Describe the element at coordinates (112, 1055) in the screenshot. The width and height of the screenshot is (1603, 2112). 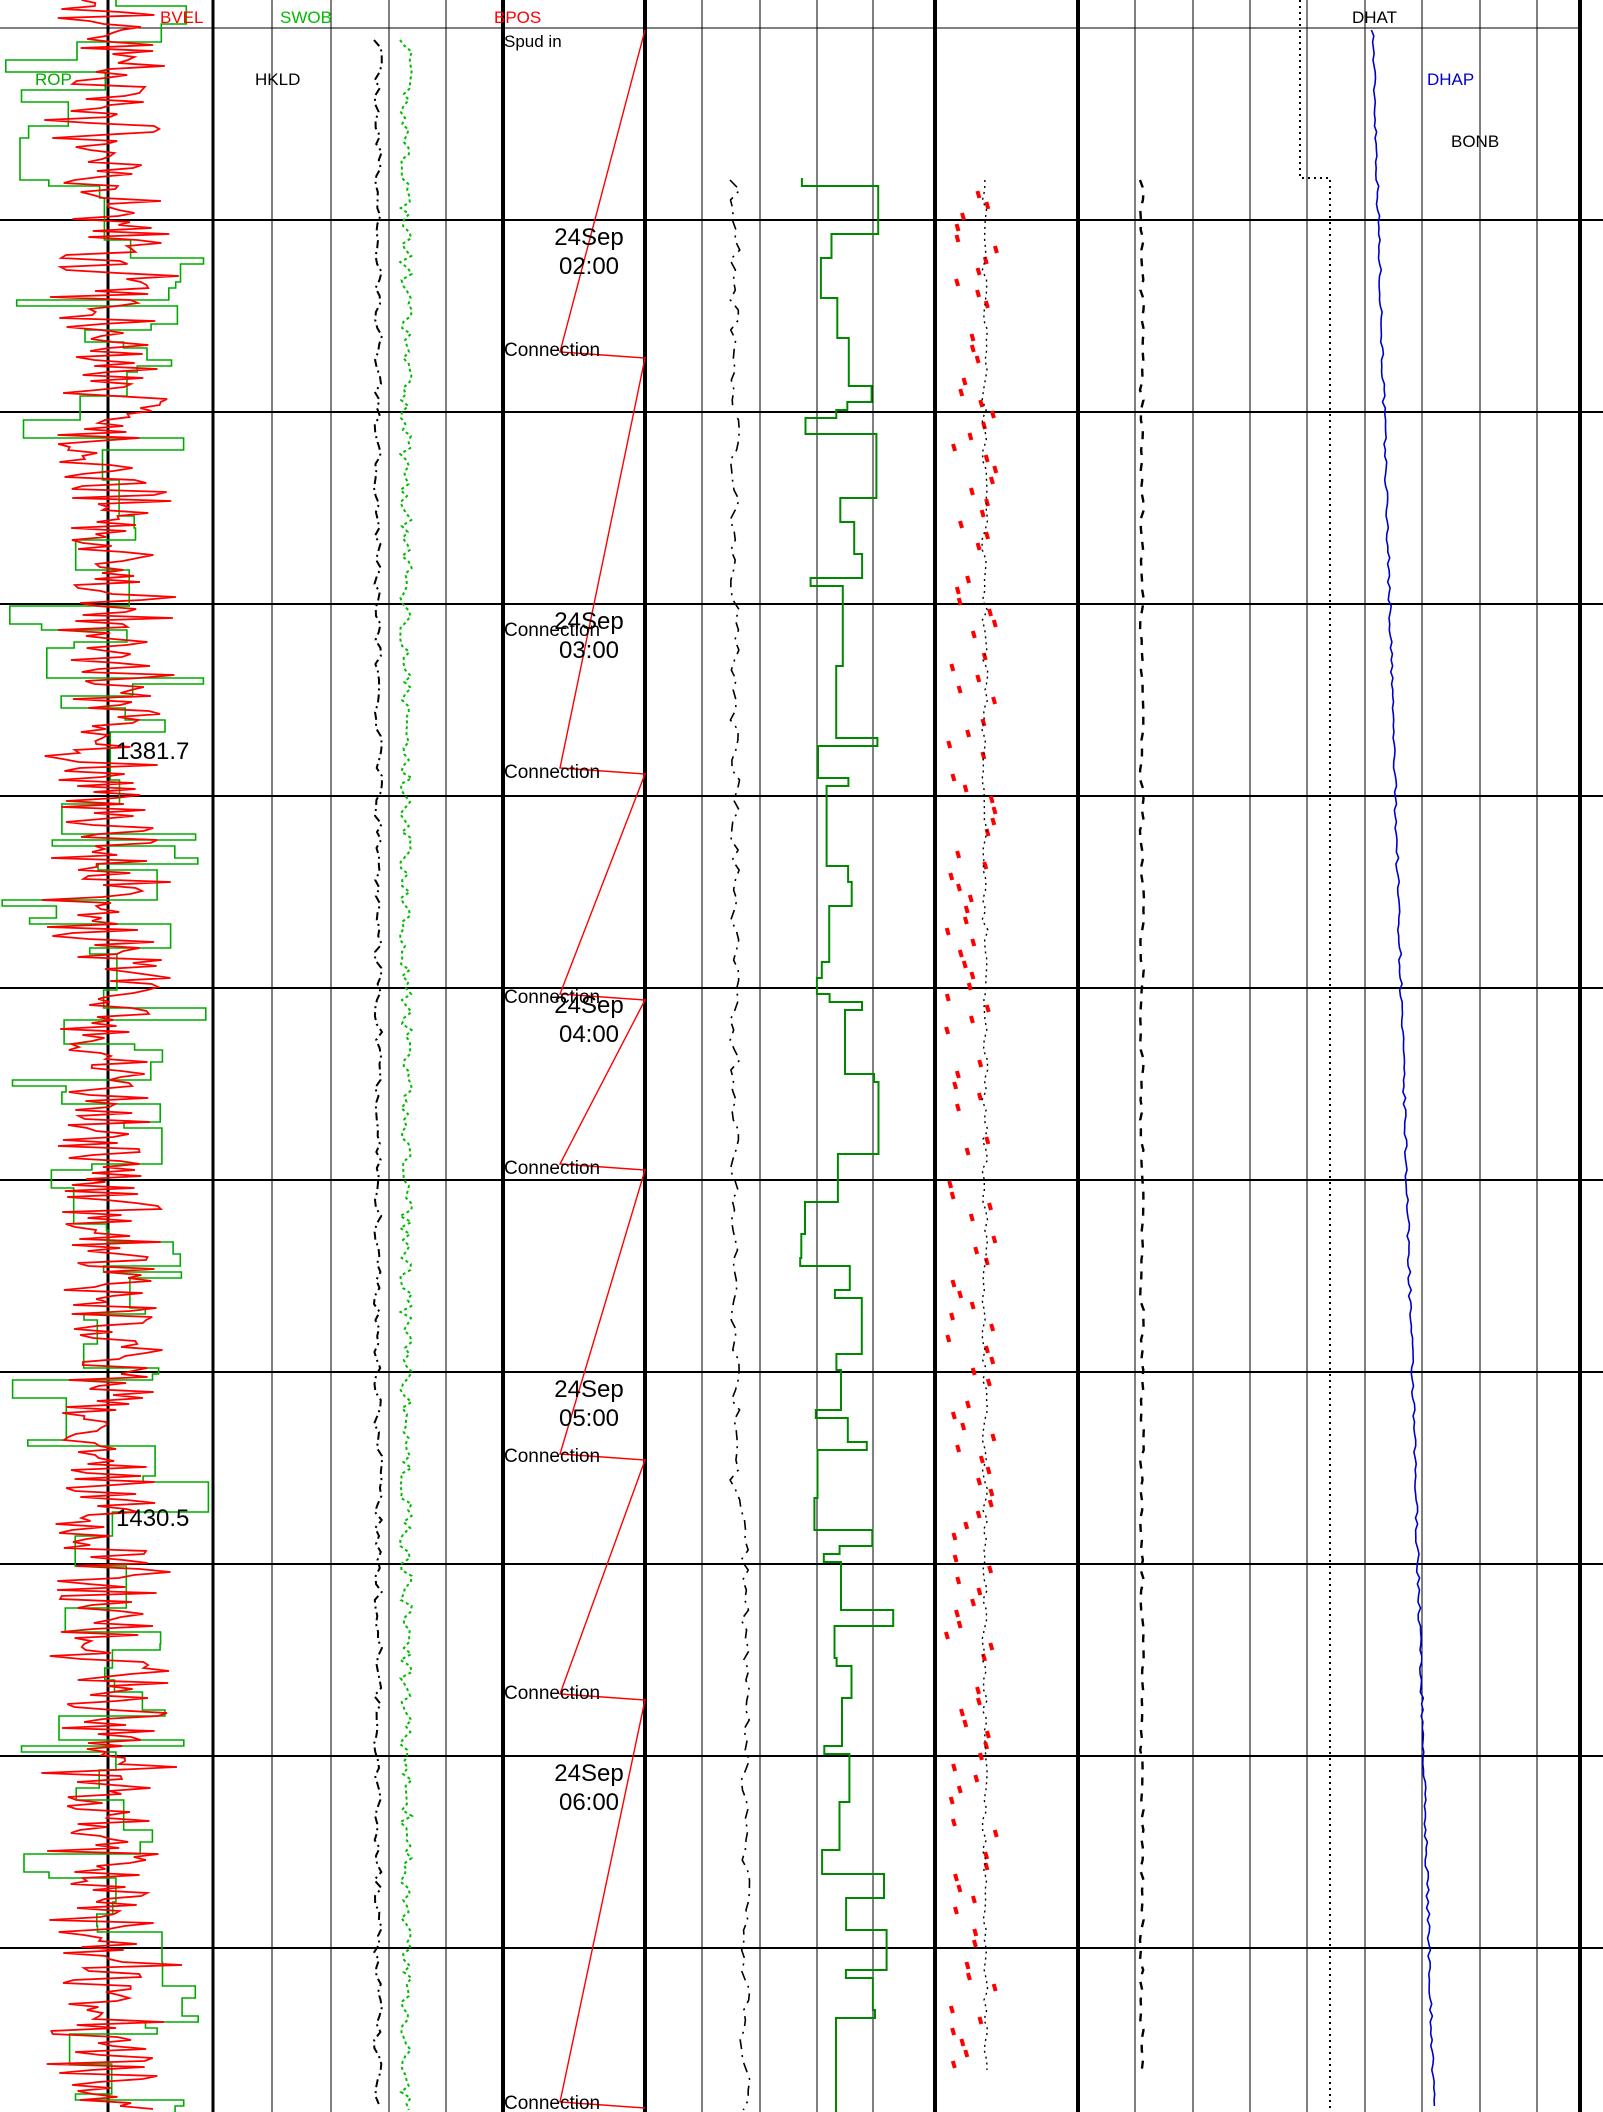
I see `bvel-curve` at that location.